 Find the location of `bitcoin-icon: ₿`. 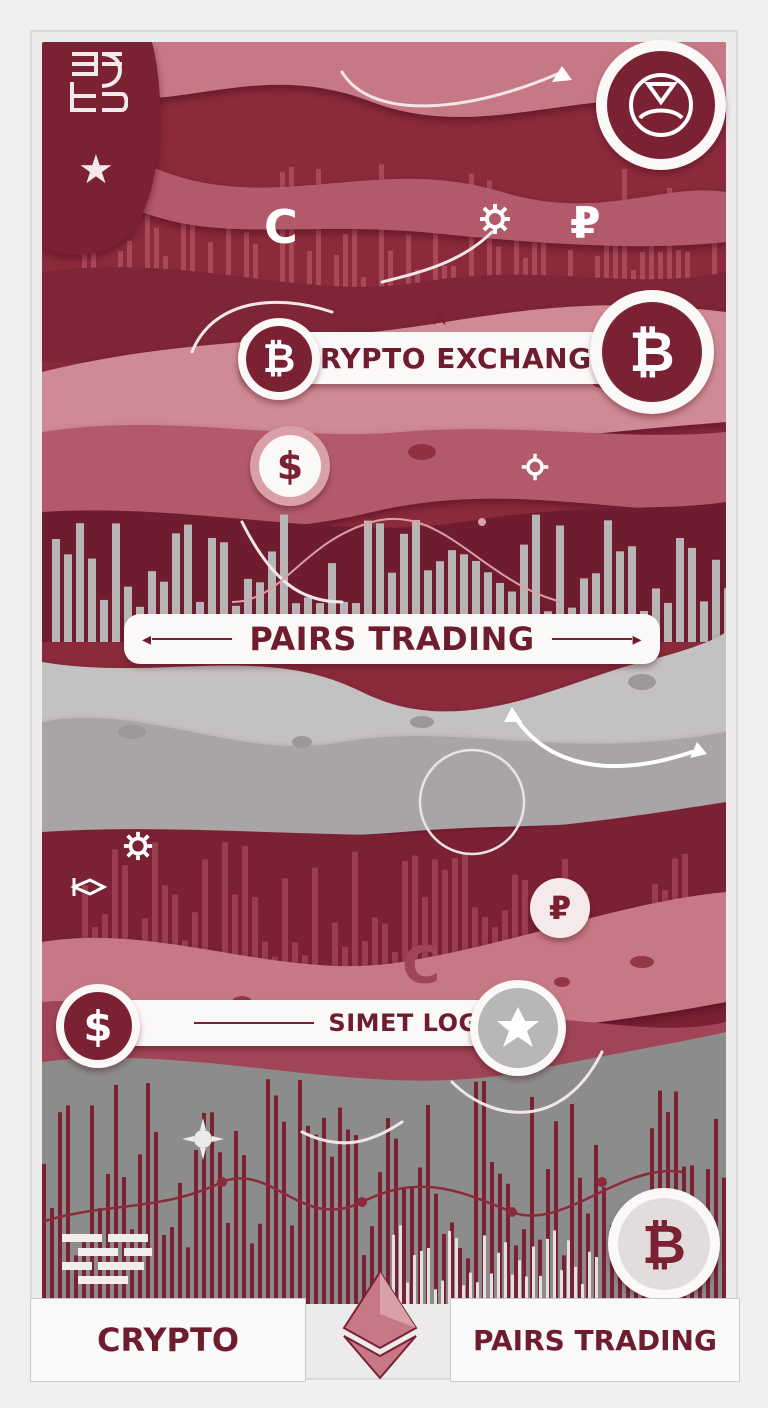

bitcoin-icon: ₿ is located at coordinates (279, 359).